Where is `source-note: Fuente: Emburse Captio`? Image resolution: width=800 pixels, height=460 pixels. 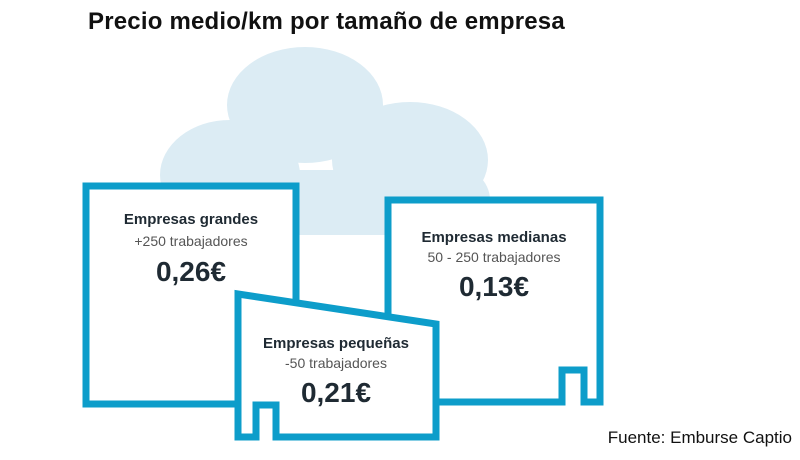
source-note: Fuente: Emburse Captio is located at coordinates (699, 437).